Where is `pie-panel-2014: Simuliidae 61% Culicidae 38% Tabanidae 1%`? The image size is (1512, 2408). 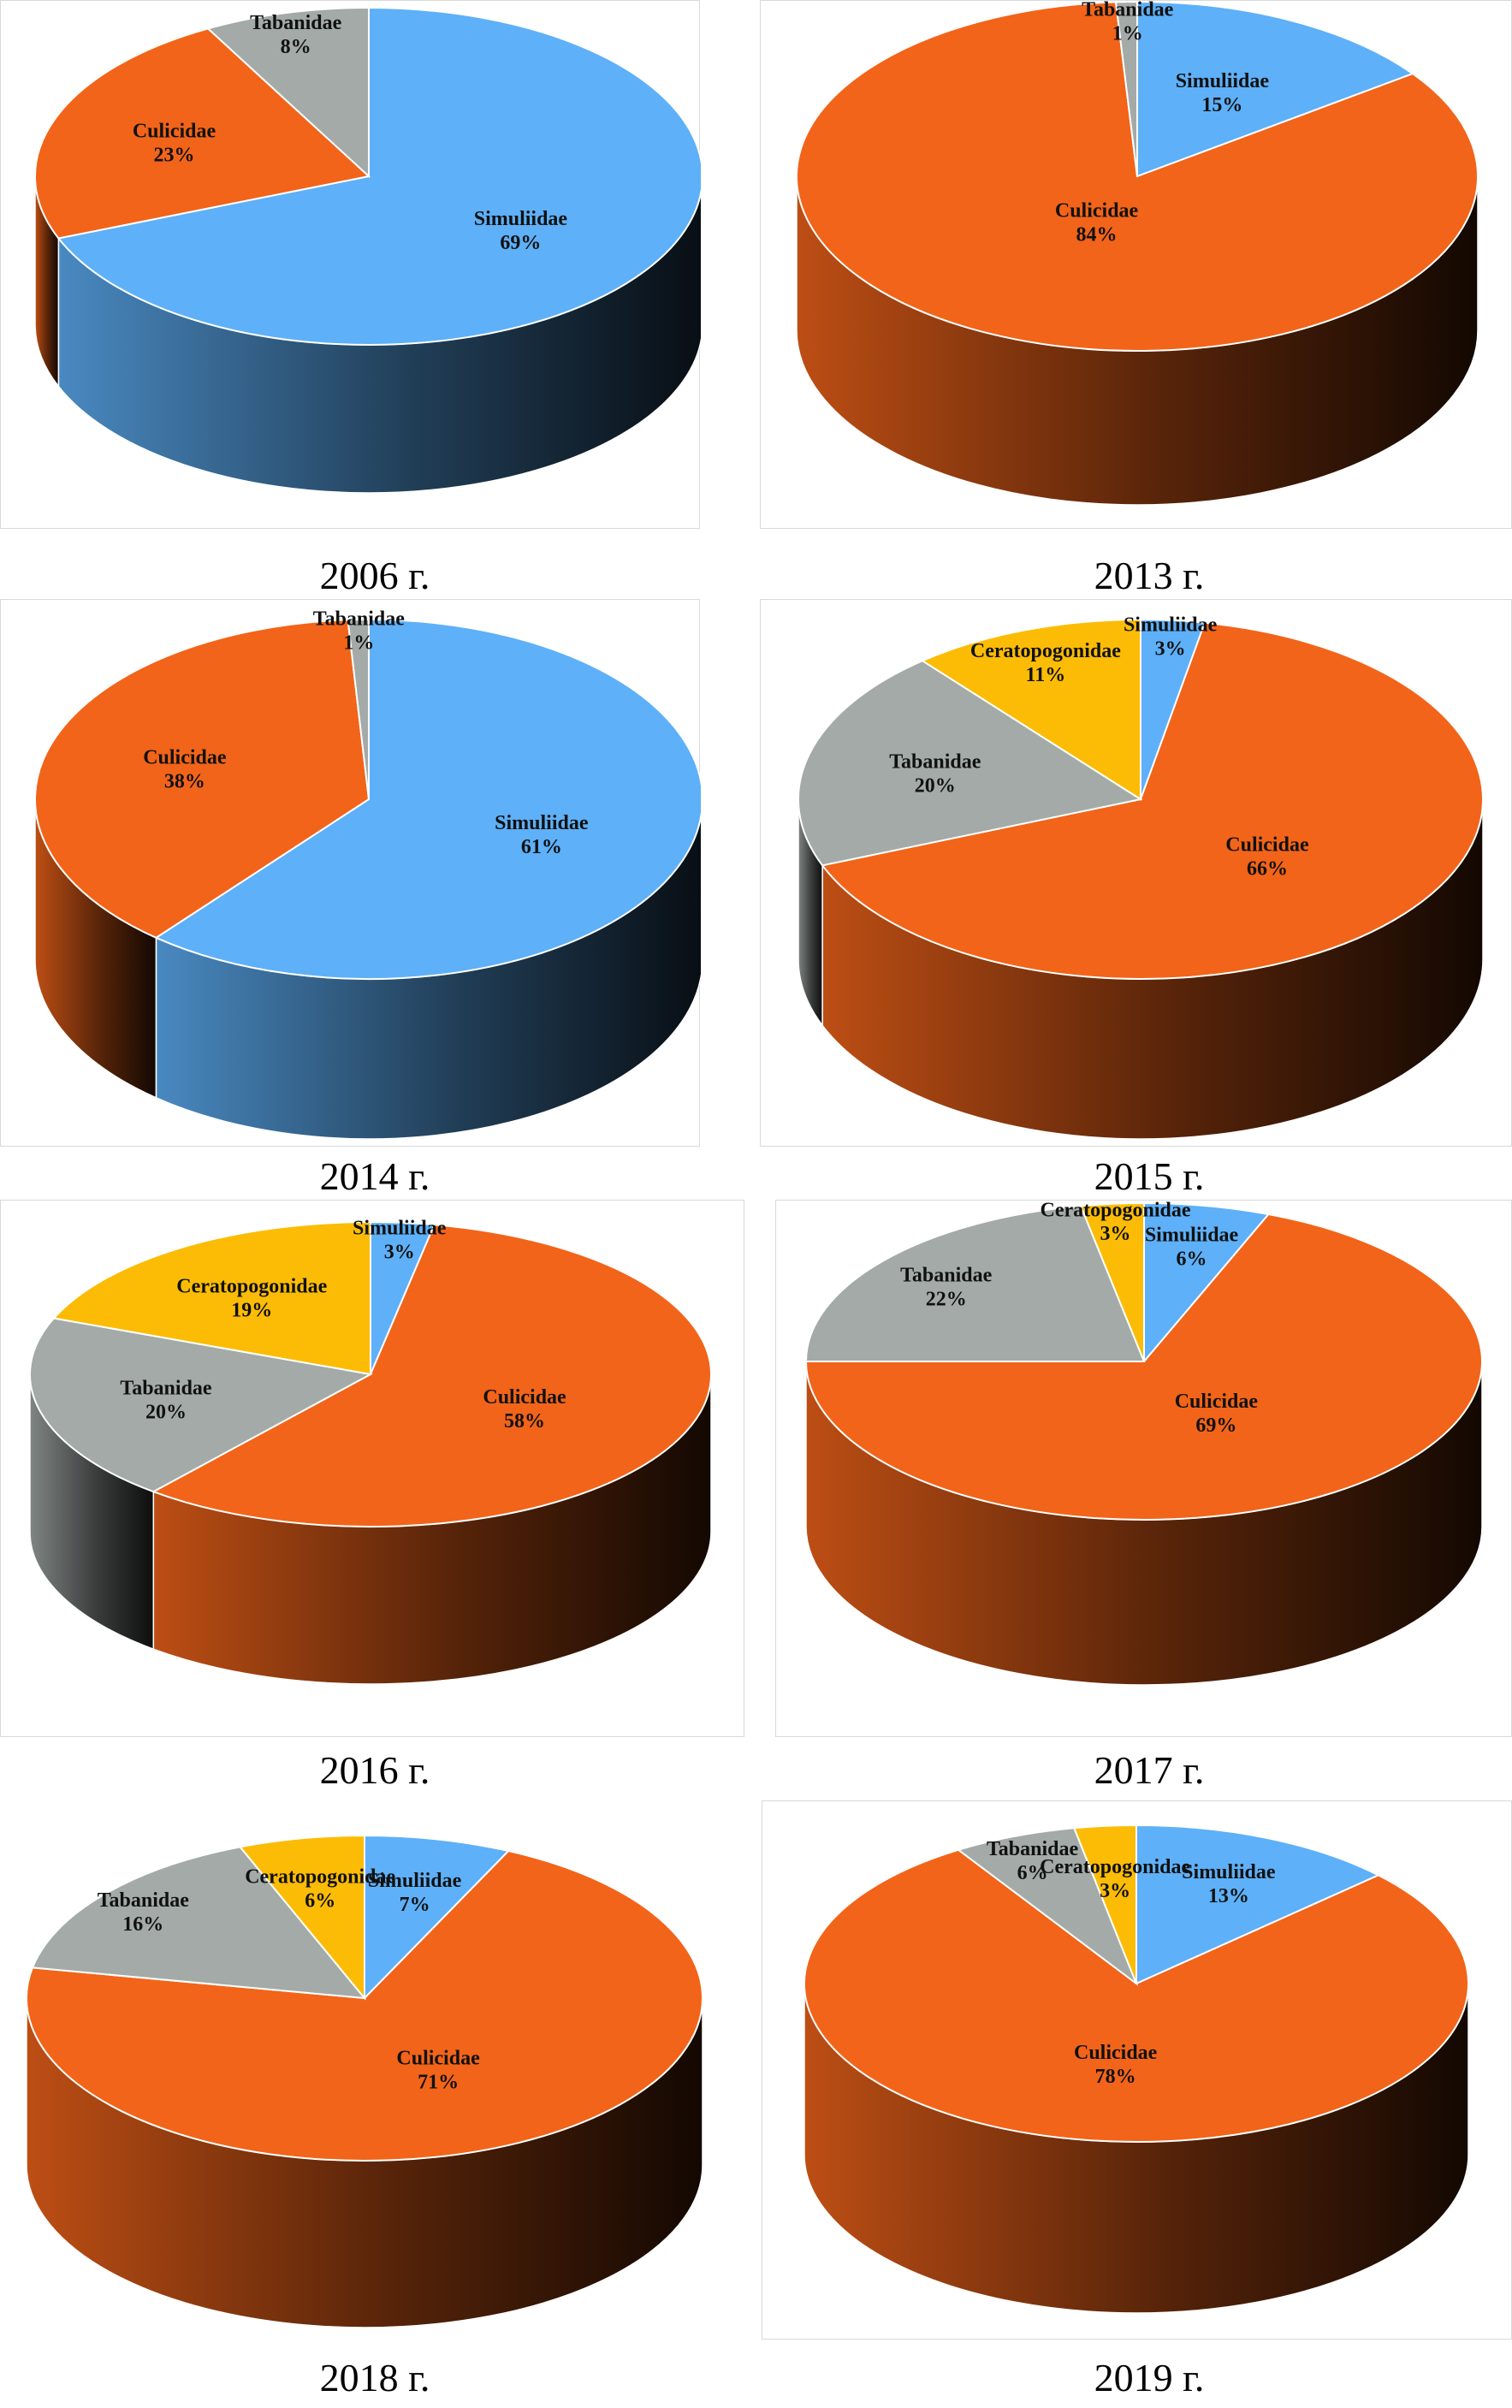 pie-panel-2014: Simuliidae 61% Culicidae 38% Tabanidae 1% is located at coordinates (350, 873).